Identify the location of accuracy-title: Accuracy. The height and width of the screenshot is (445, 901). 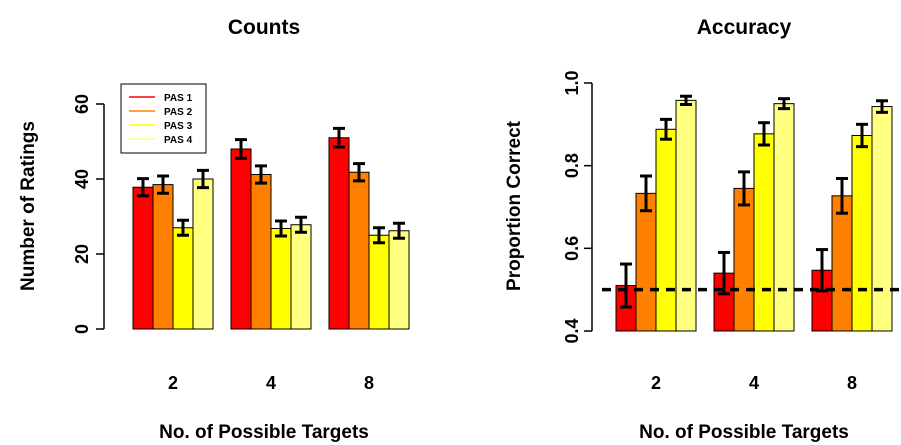
(744, 27).